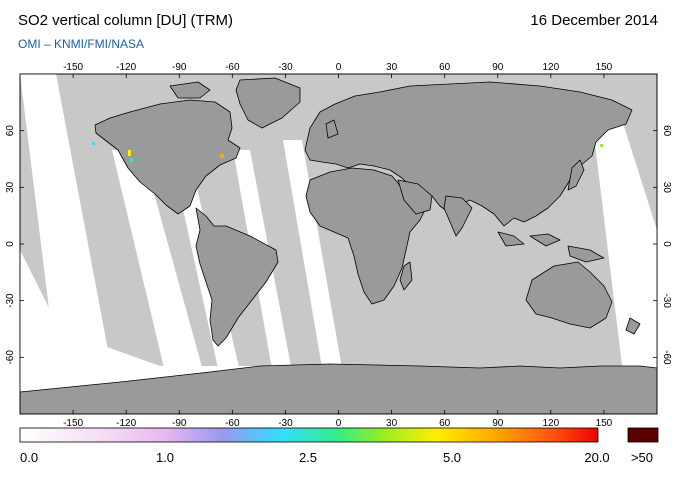 The image size is (676, 485). Describe the element at coordinates (550, 423) in the screenshot. I see `lon-label-bottom: 120` at that location.